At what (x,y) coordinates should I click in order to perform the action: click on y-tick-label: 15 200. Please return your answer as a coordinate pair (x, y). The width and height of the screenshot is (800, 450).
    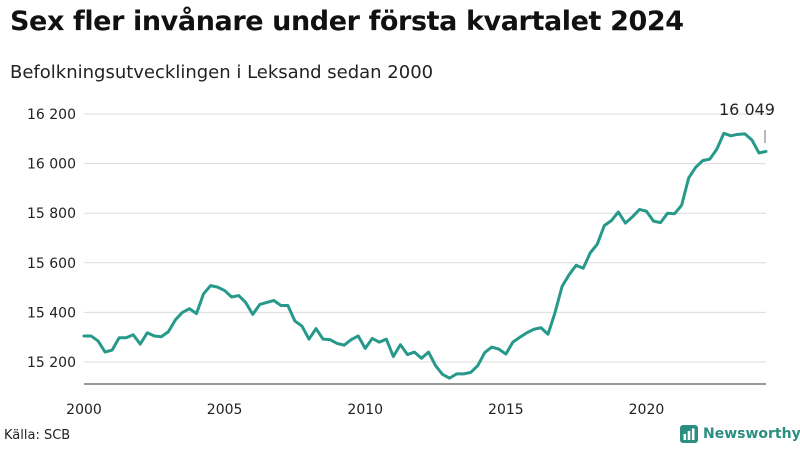
    Looking at the image, I should click on (51, 363).